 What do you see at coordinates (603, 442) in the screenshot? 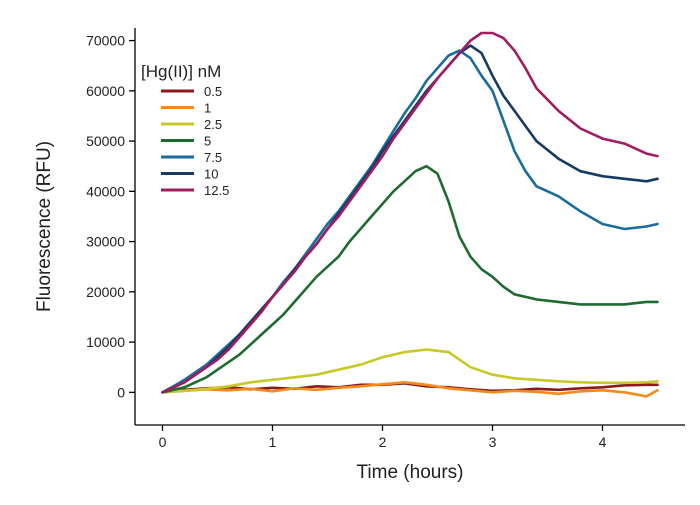
I see `x-tick-label: 4` at bounding box center [603, 442].